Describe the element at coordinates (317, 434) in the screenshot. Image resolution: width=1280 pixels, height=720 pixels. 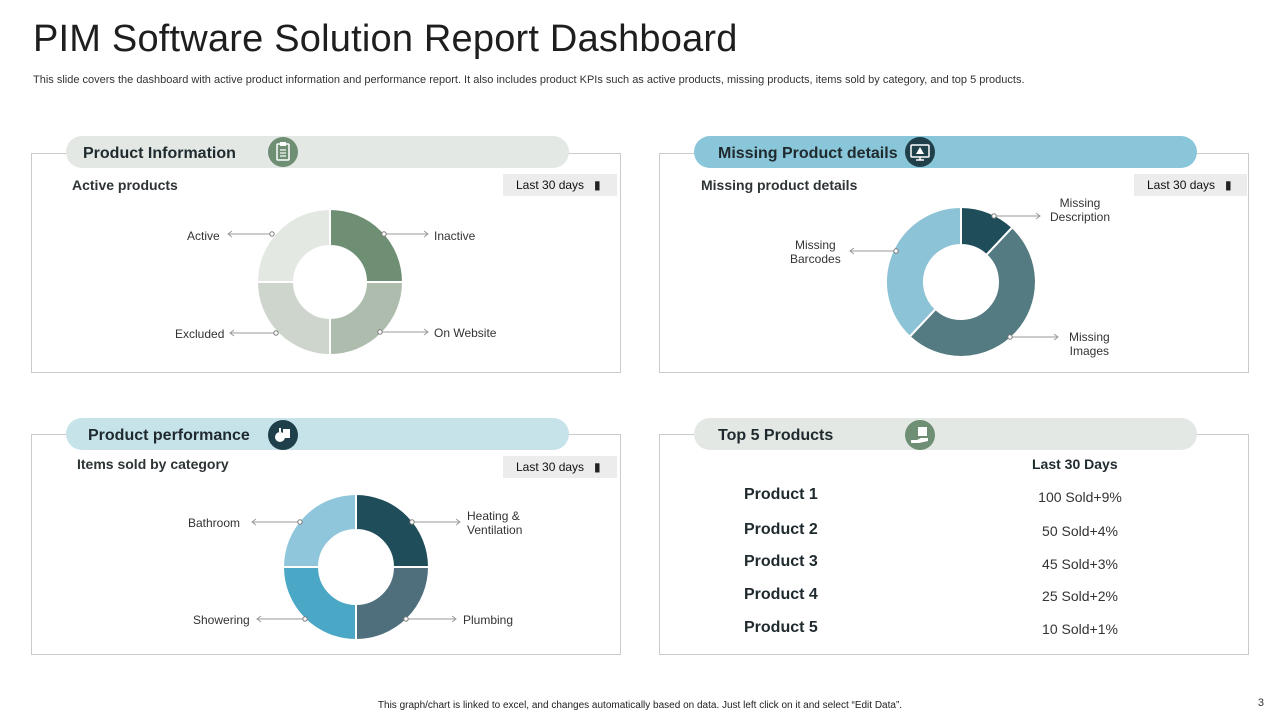
I see `product-performance-header` at that location.